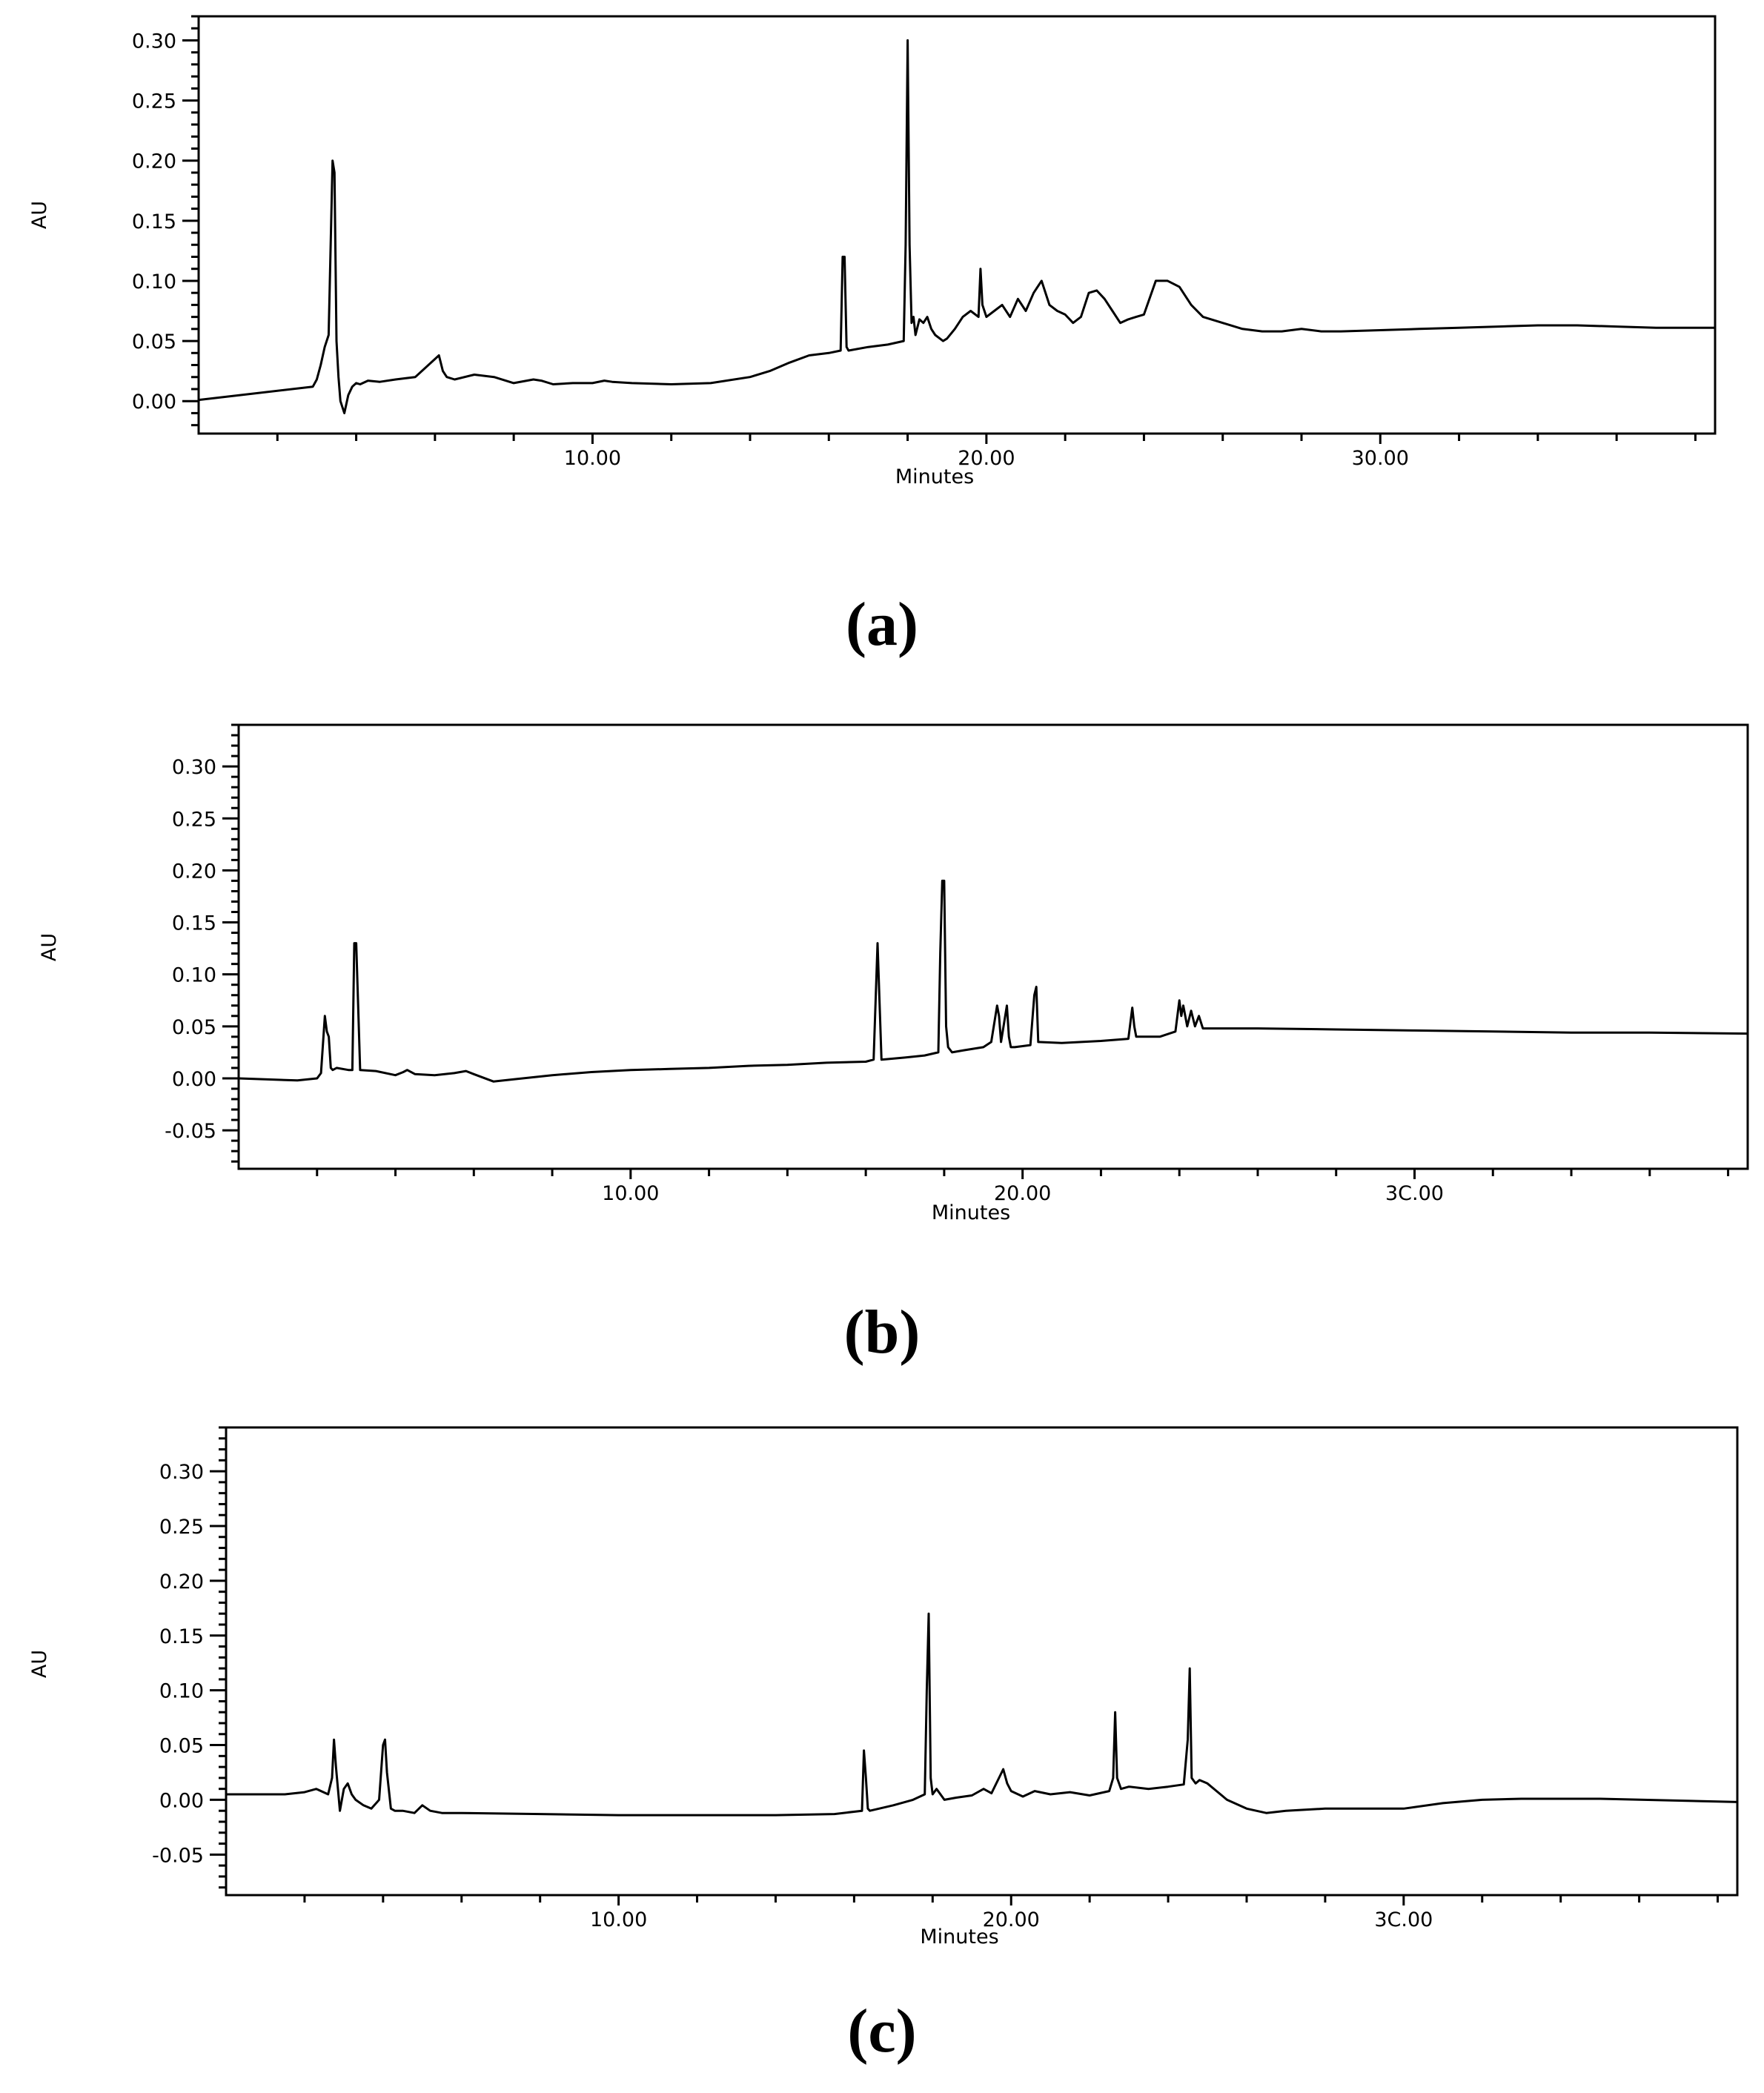  Describe the element at coordinates (882, 2032) in the screenshot. I see `panel-label: (c)` at that location.